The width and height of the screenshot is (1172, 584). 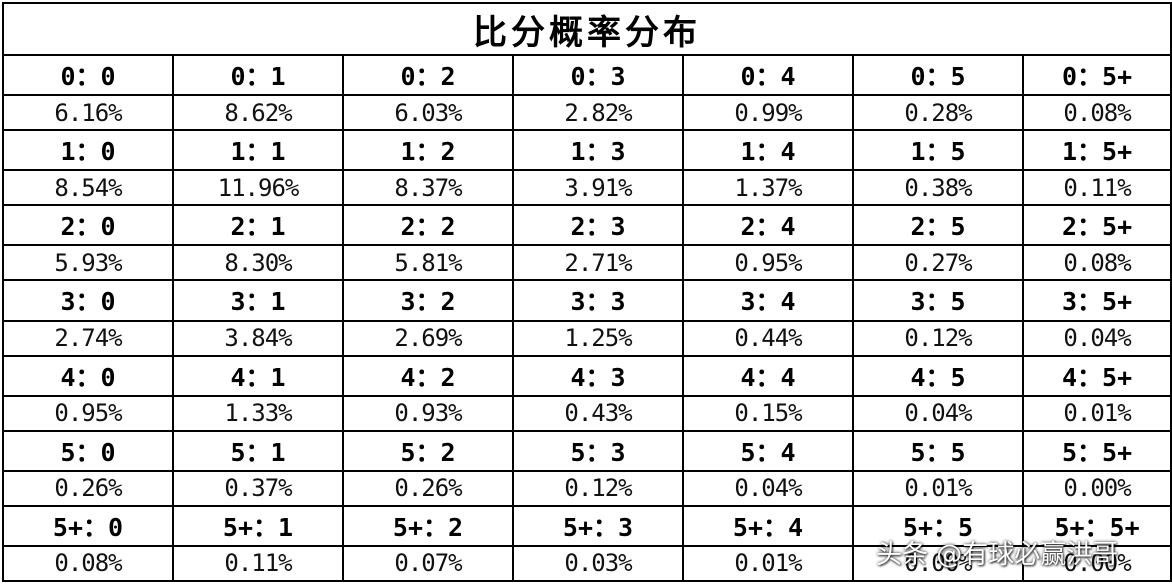 What do you see at coordinates (428, 113) in the screenshot?
I see `probability-cell: 6.03%` at bounding box center [428, 113].